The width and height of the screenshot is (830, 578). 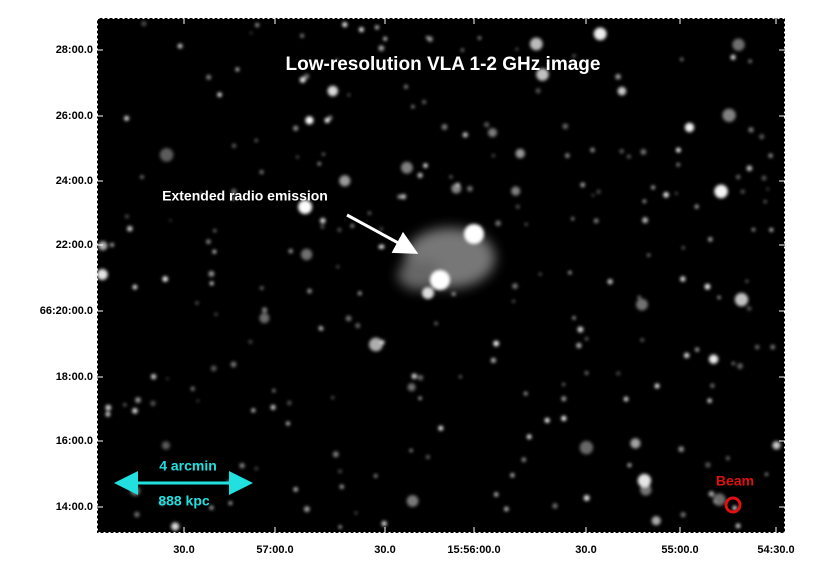 I want to click on annotation: Extended radio emission, so click(x=245, y=196).